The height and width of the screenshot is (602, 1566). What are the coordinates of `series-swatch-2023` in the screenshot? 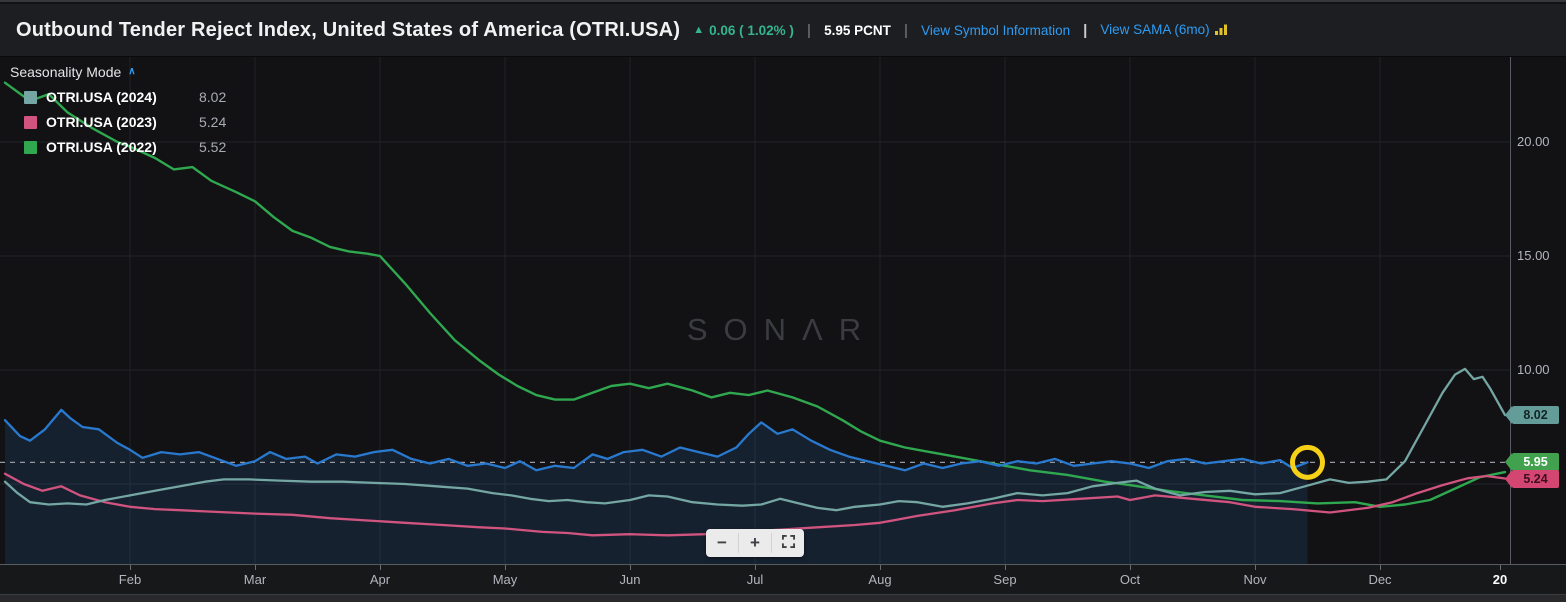 It's located at (30, 122).